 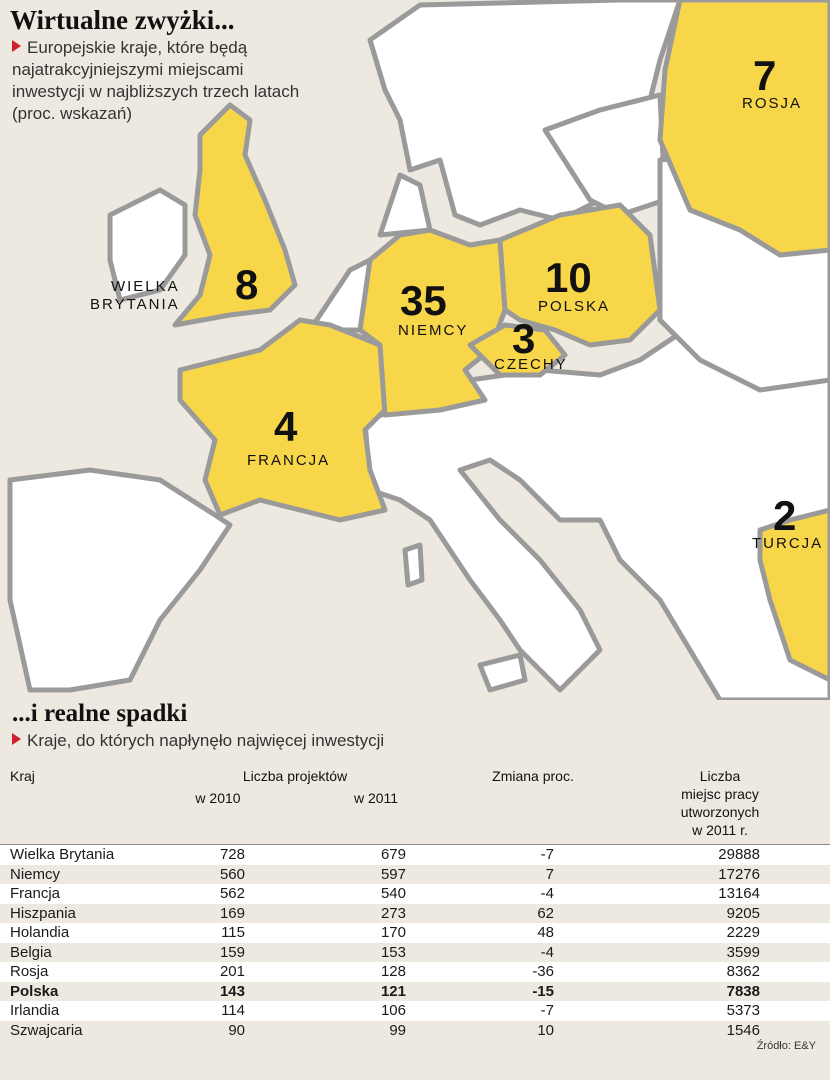 What do you see at coordinates (135, 295) in the screenshot?
I see `label-wielka-brytania: WIELKA BRYTANIA` at bounding box center [135, 295].